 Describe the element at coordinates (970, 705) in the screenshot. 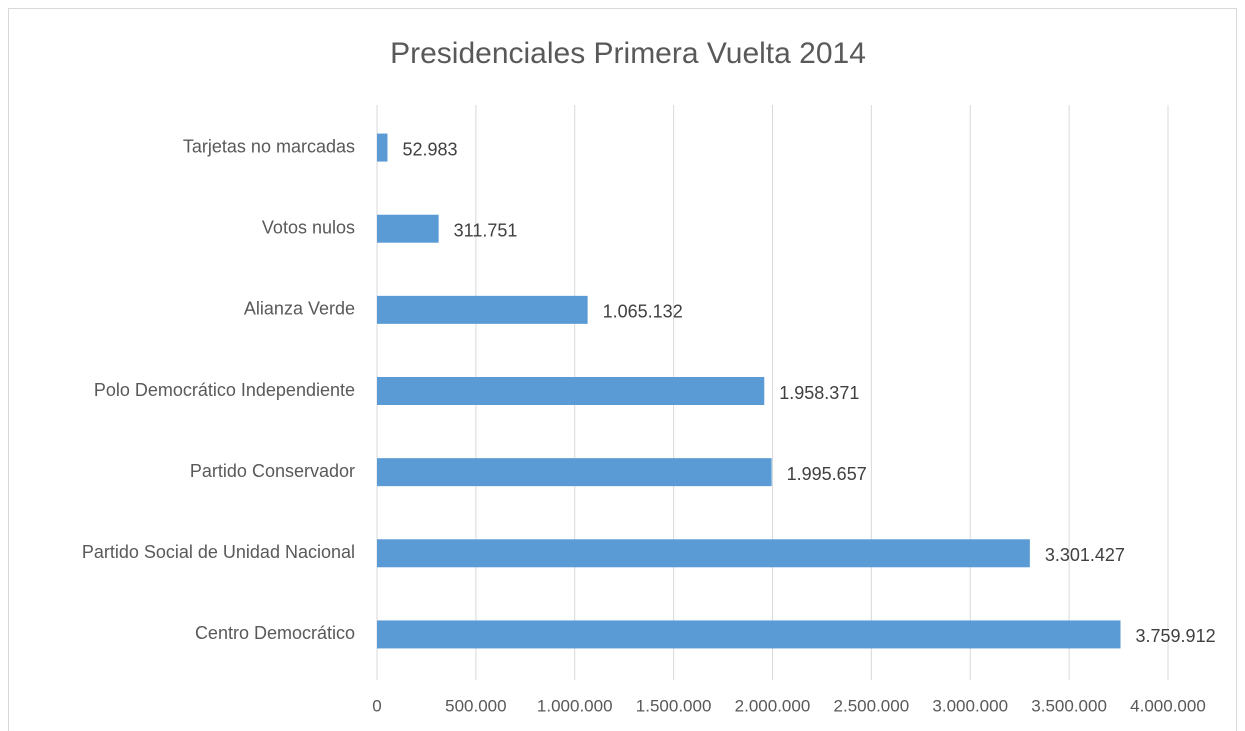

I see `x-tick-label: 3.000.000` at that location.